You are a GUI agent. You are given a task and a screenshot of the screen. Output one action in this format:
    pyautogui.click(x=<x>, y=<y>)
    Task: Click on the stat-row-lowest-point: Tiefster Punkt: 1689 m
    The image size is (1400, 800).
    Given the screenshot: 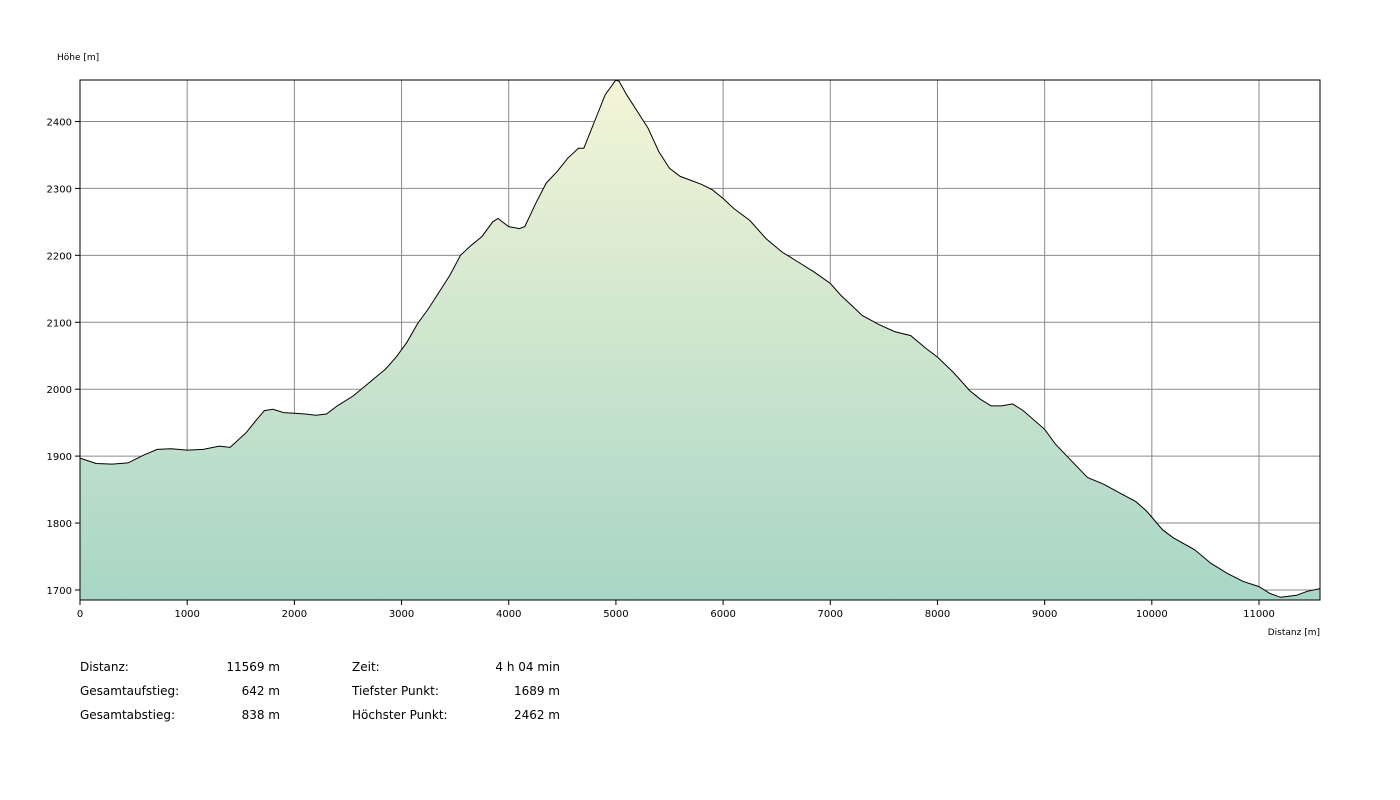 What is the action you would take?
    pyautogui.click(x=462, y=691)
    